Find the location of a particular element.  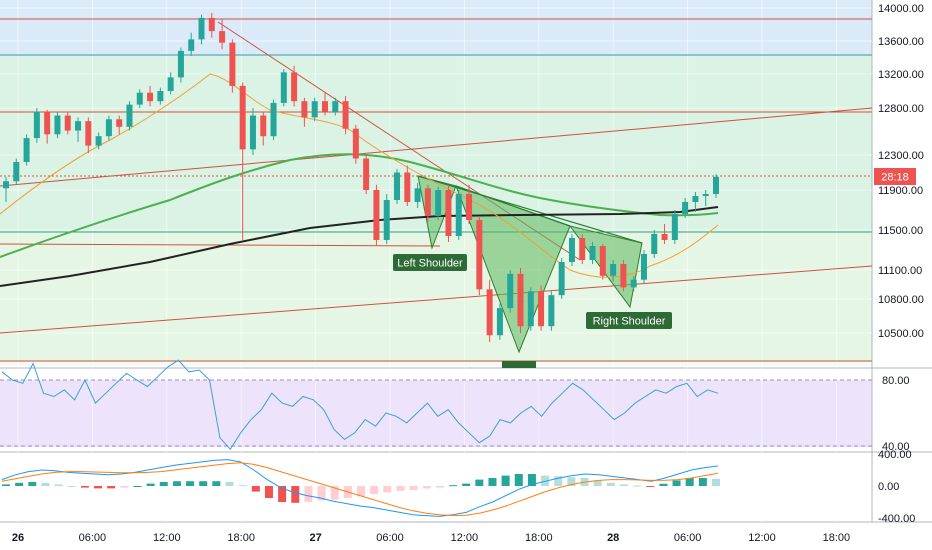

signal-line is located at coordinates (360, 489).